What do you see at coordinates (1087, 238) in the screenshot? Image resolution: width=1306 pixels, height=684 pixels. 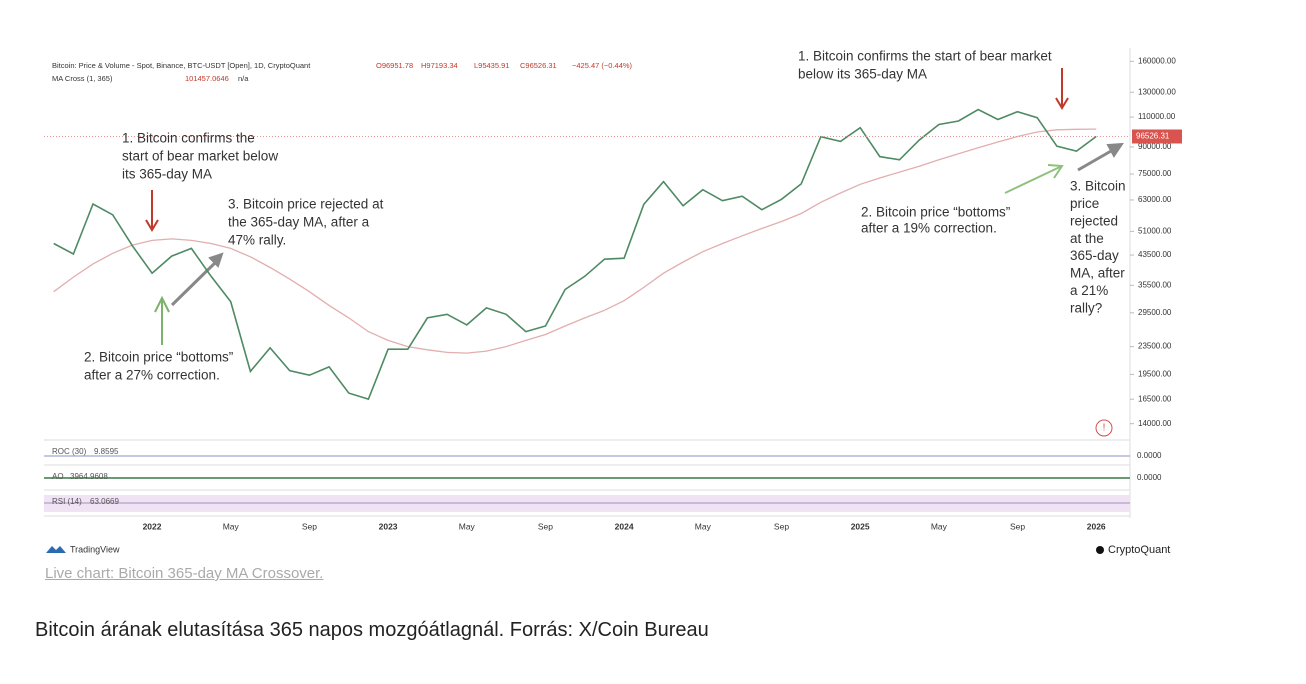 I see `annotation: at the` at bounding box center [1087, 238].